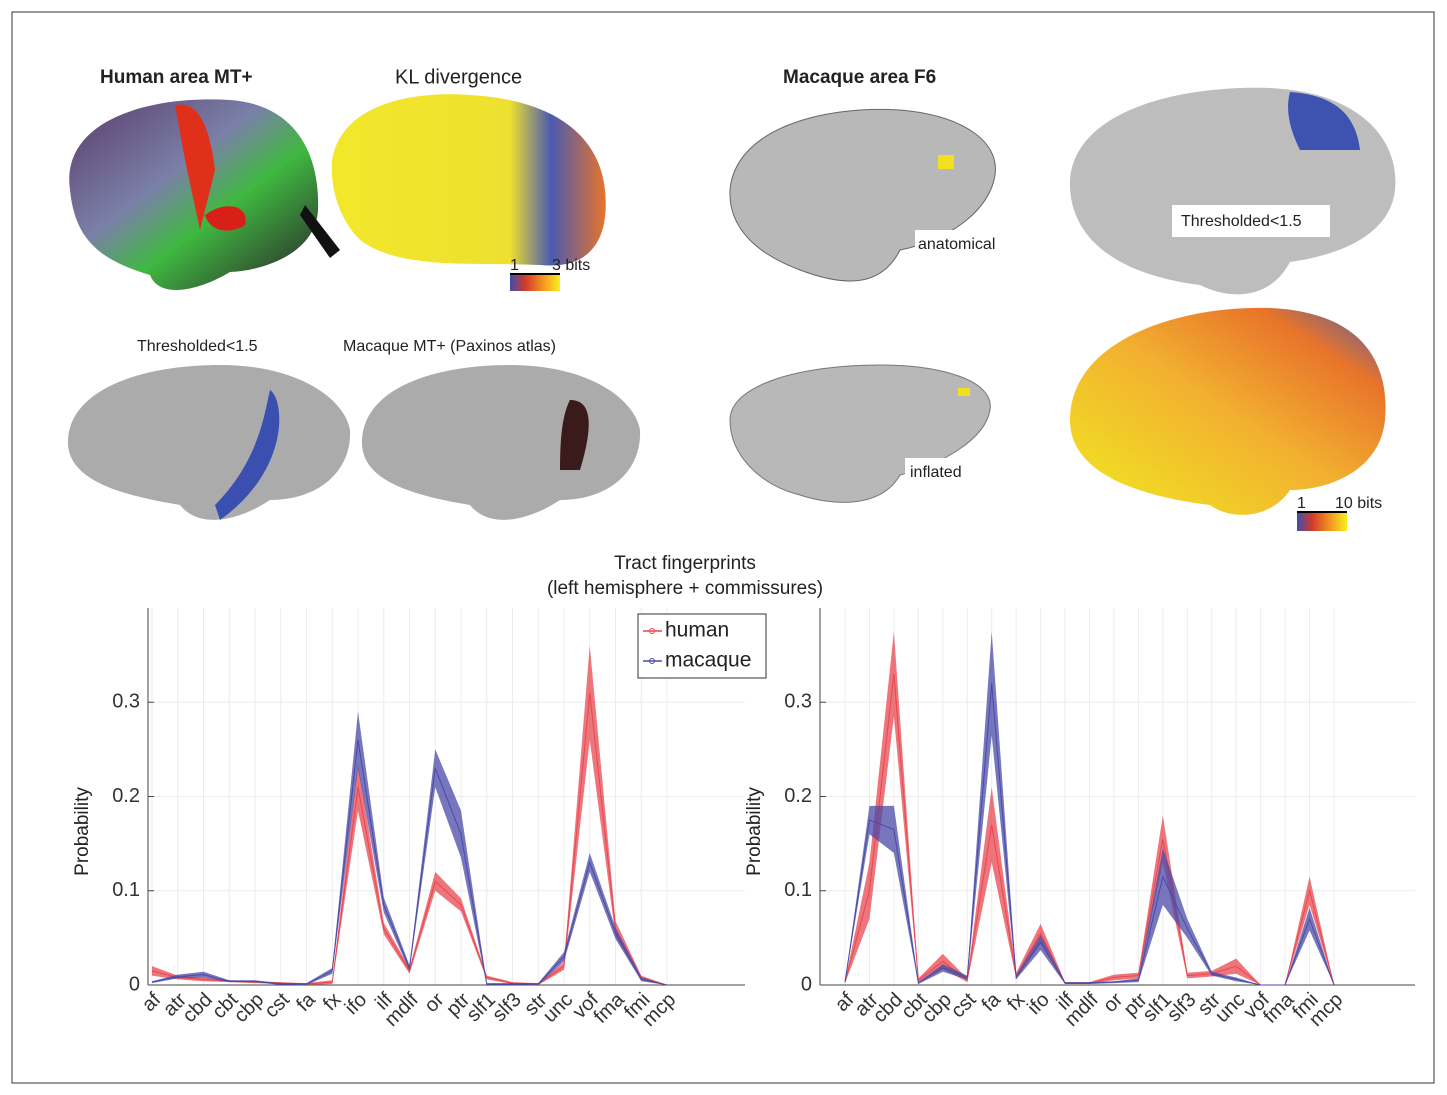 Image resolution: width=1447 pixels, height=1095 pixels. I want to click on panel-title: Human area MT+, so click(176, 77).